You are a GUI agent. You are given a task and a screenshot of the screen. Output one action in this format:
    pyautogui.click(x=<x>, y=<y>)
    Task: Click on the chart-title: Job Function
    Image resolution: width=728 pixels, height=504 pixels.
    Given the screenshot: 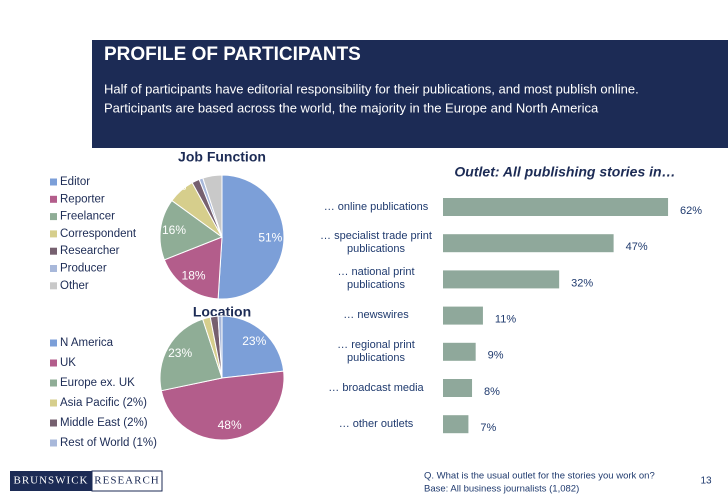 What is the action you would take?
    pyautogui.click(x=222, y=157)
    